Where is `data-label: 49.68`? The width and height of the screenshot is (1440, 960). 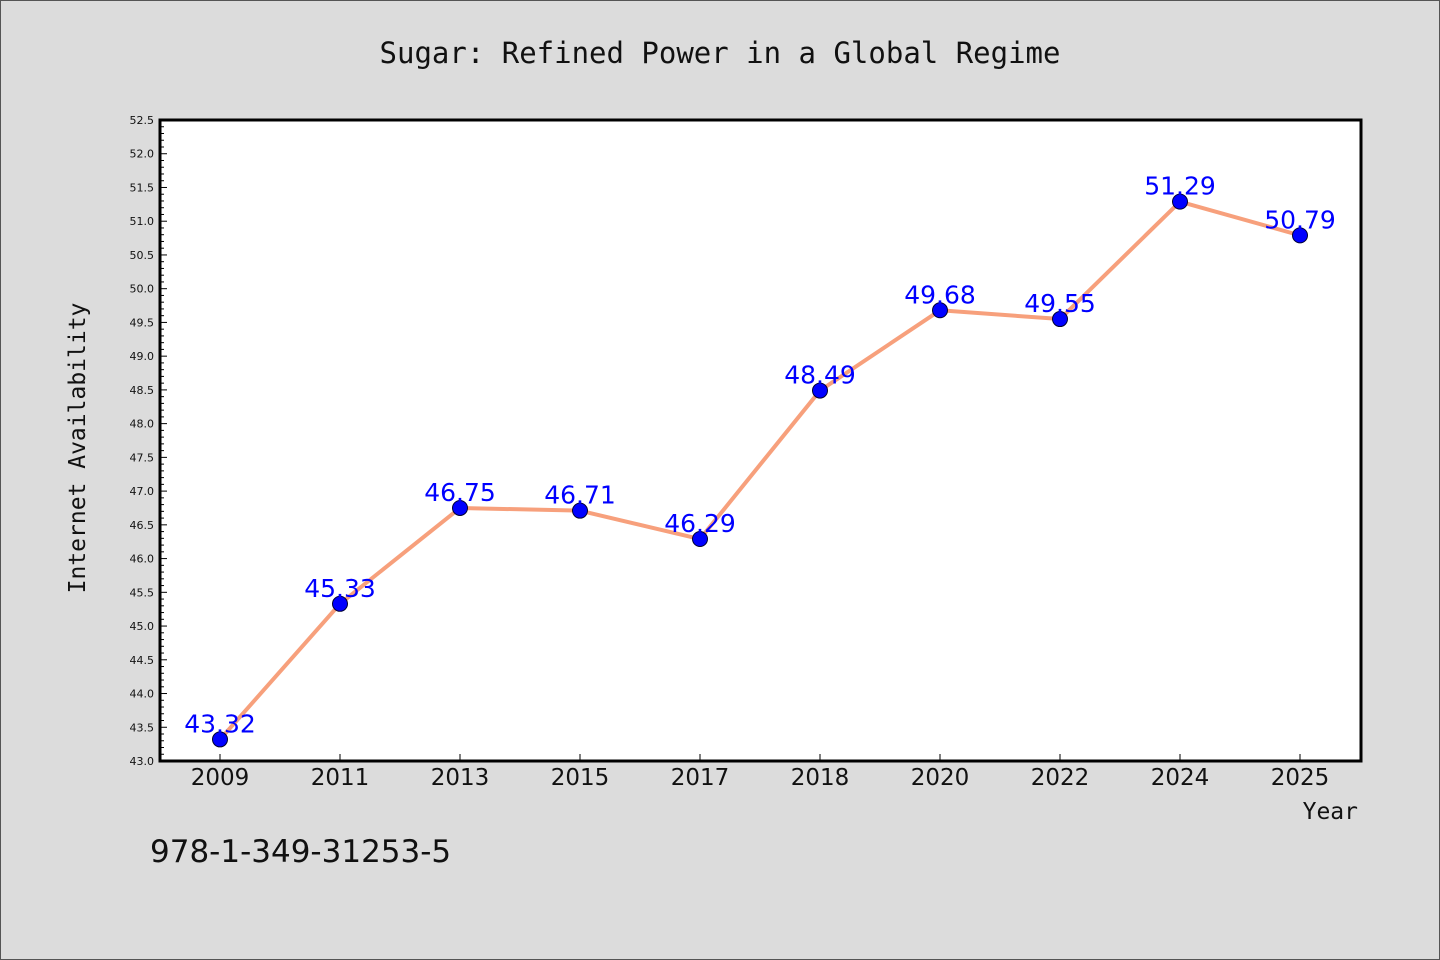 data-label: 49.68 is located at coordinates (940, 294).